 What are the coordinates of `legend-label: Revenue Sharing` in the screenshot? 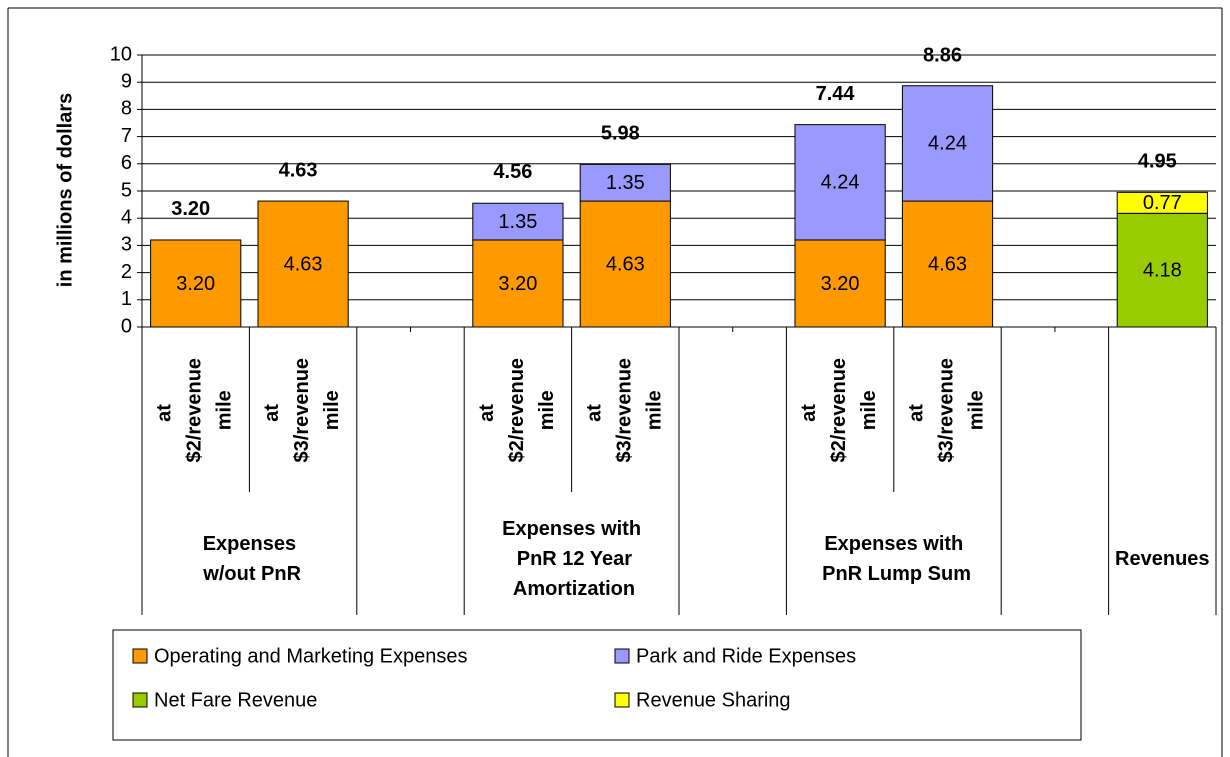 It's located at (713, 700).